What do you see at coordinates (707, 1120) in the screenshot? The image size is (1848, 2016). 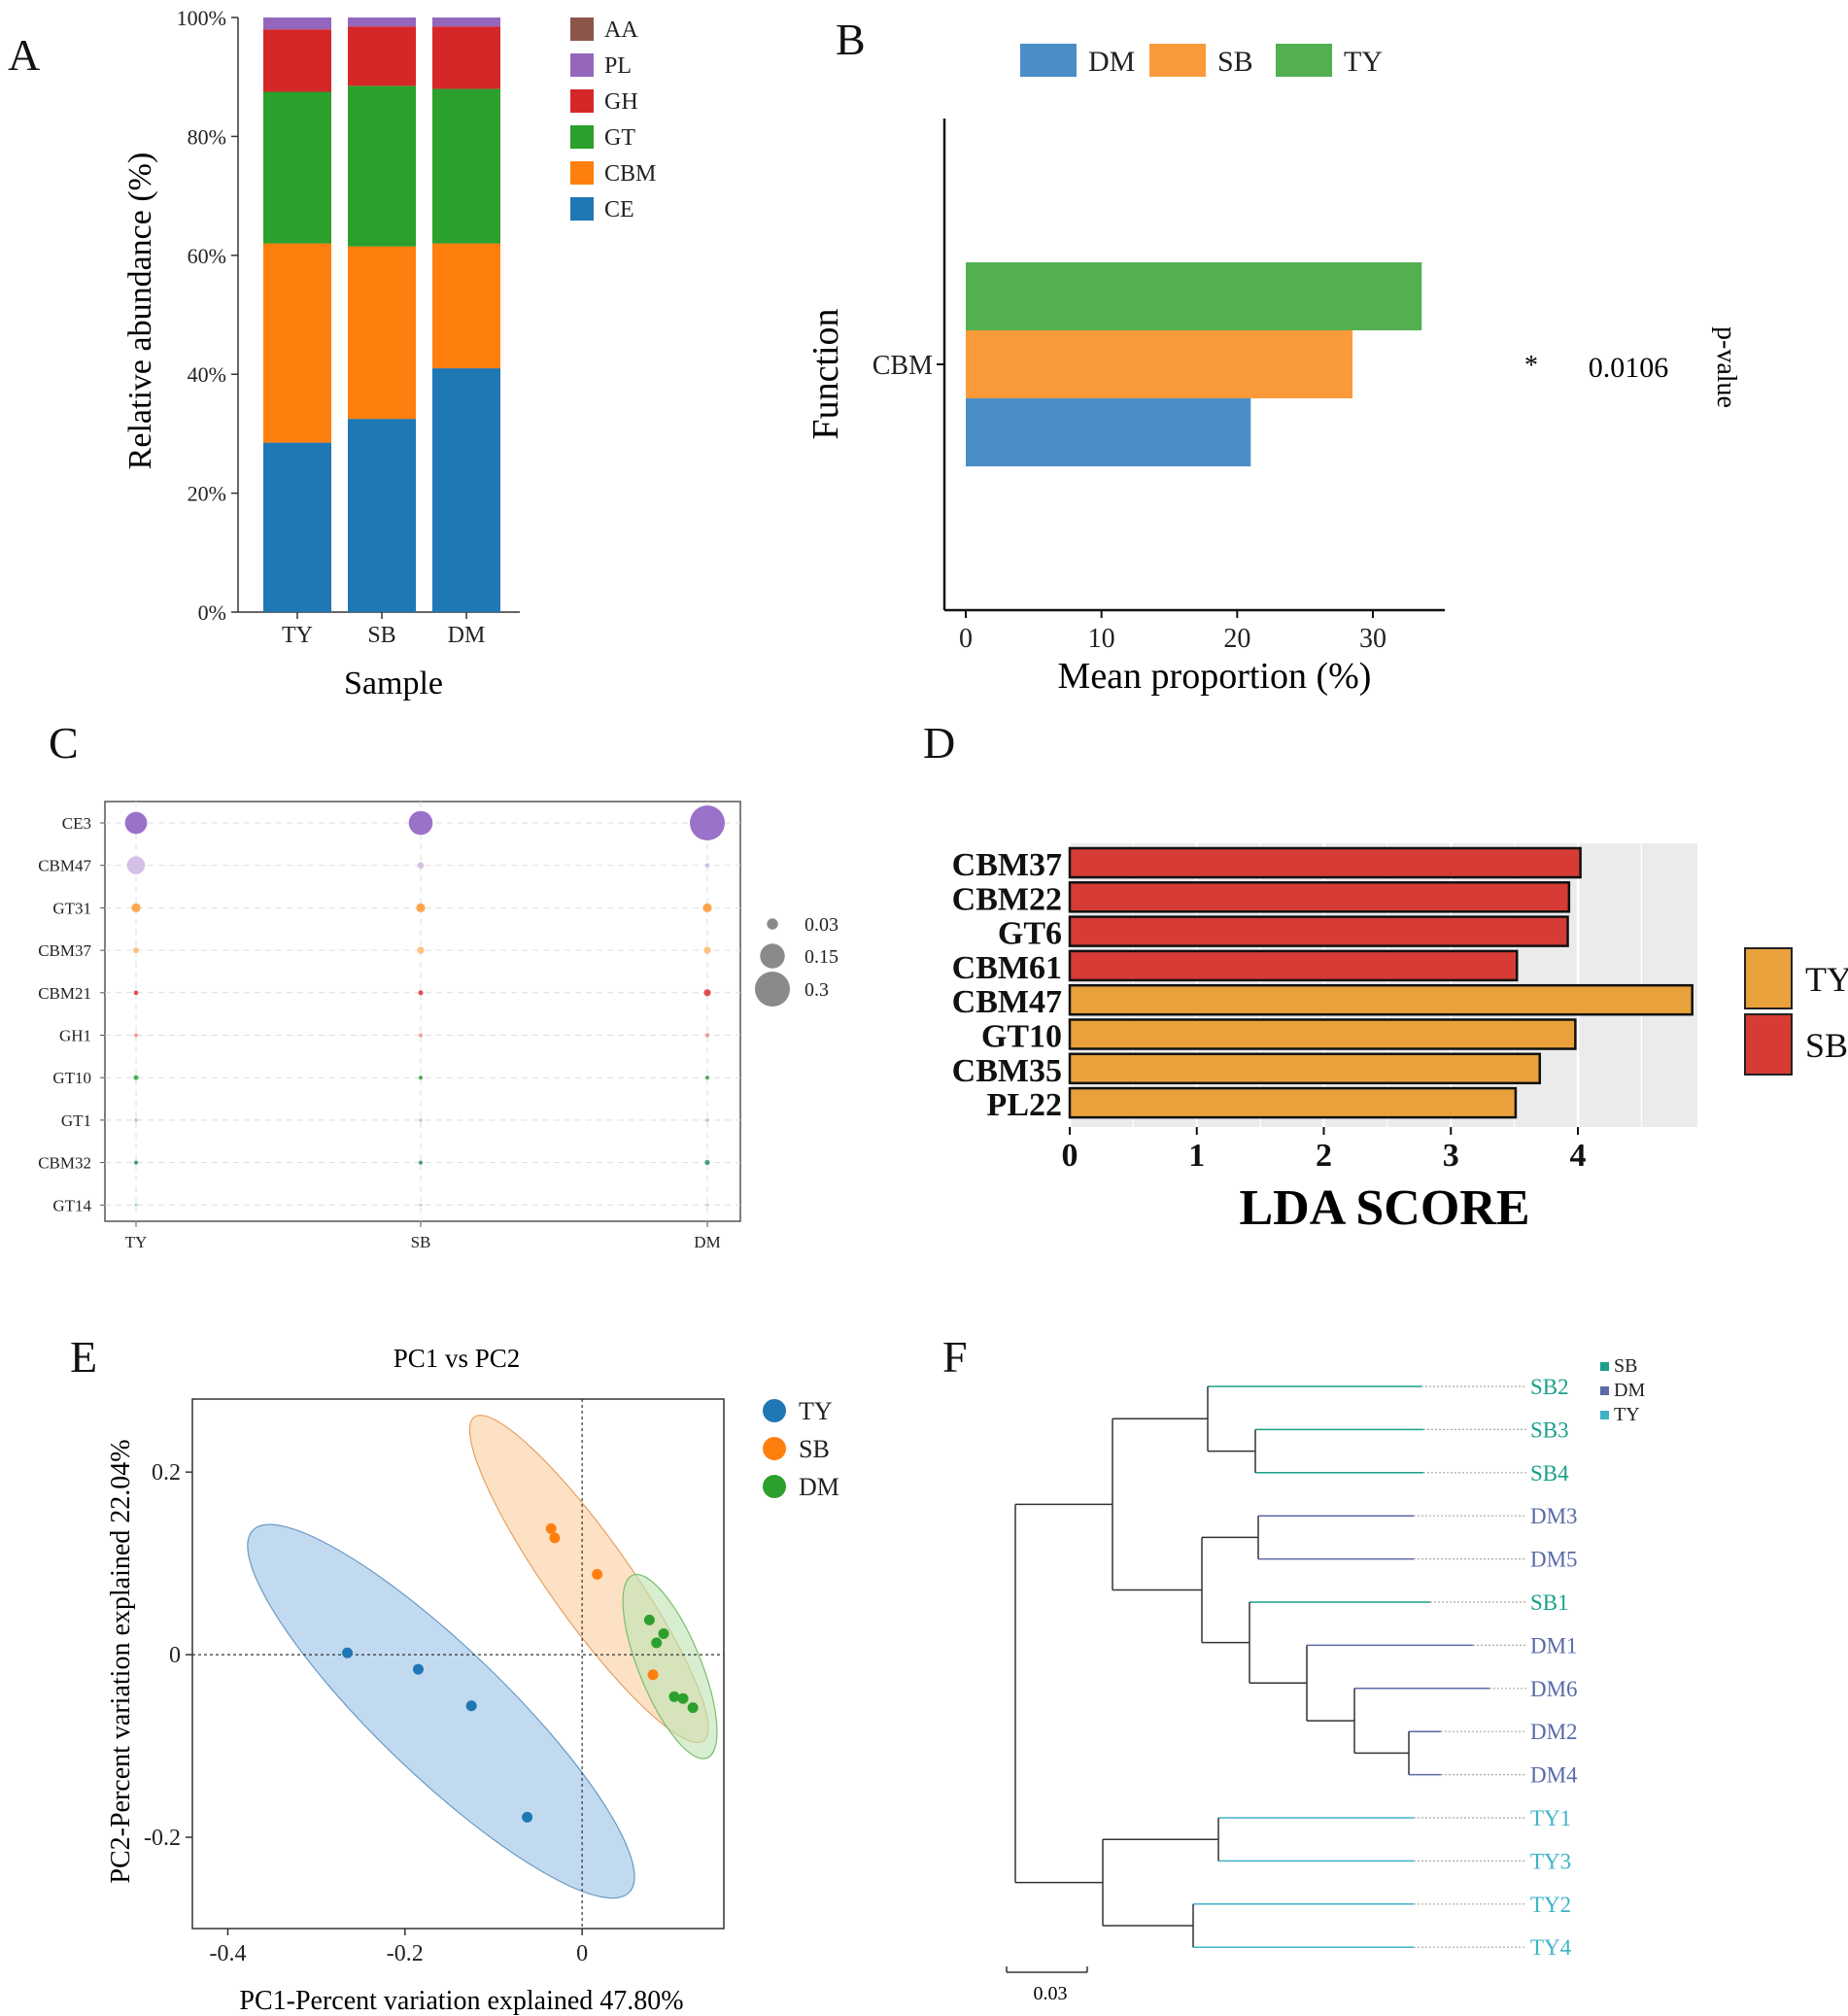 I see `c-bubble-gt1` at bounding box center [707, 1120].